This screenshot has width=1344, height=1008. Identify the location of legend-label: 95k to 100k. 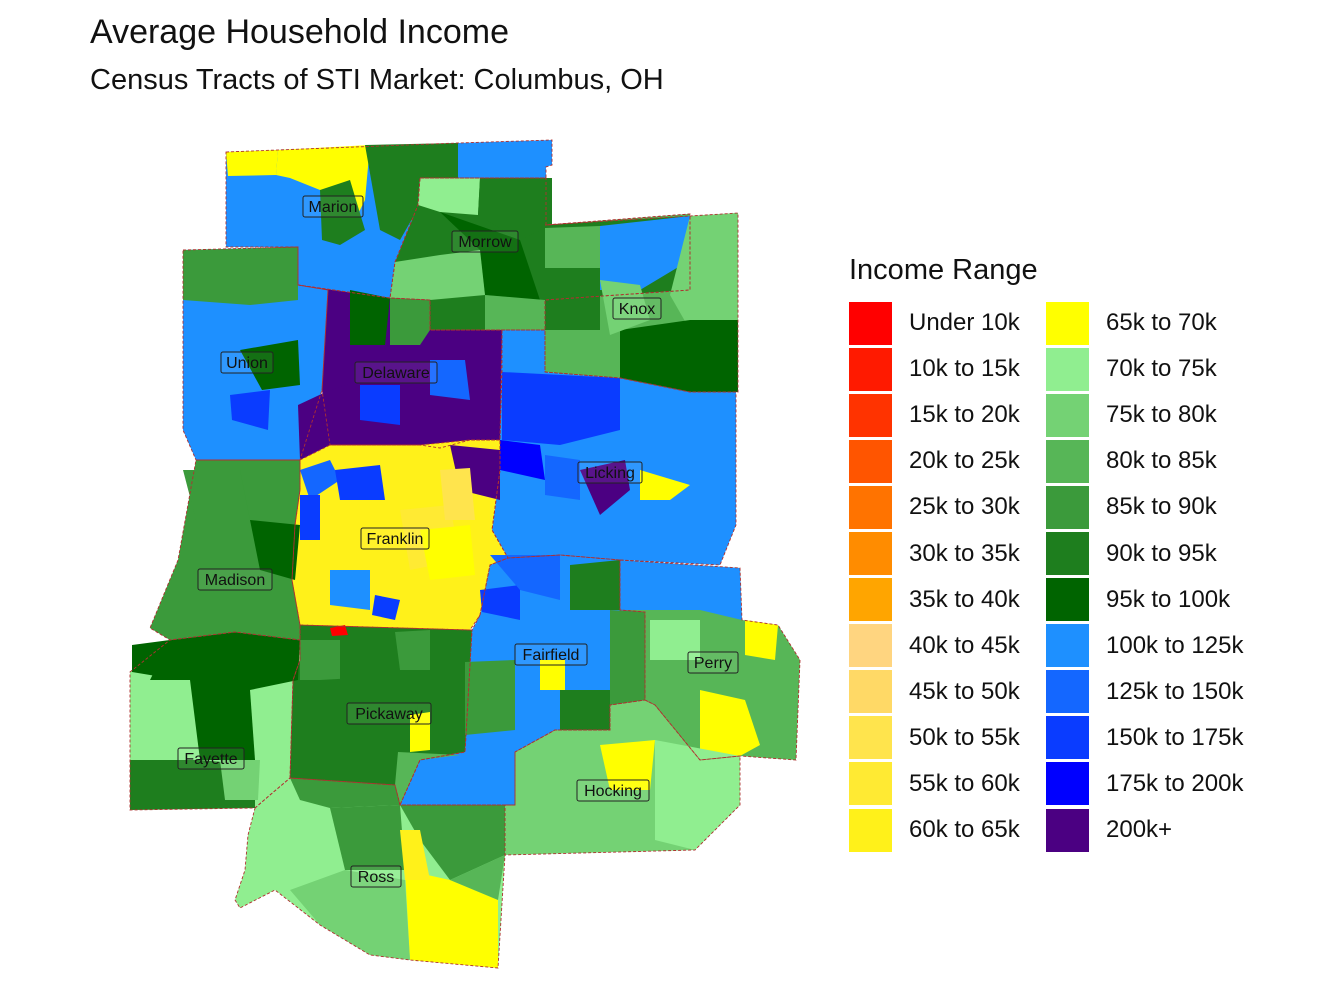
(1168, 599).